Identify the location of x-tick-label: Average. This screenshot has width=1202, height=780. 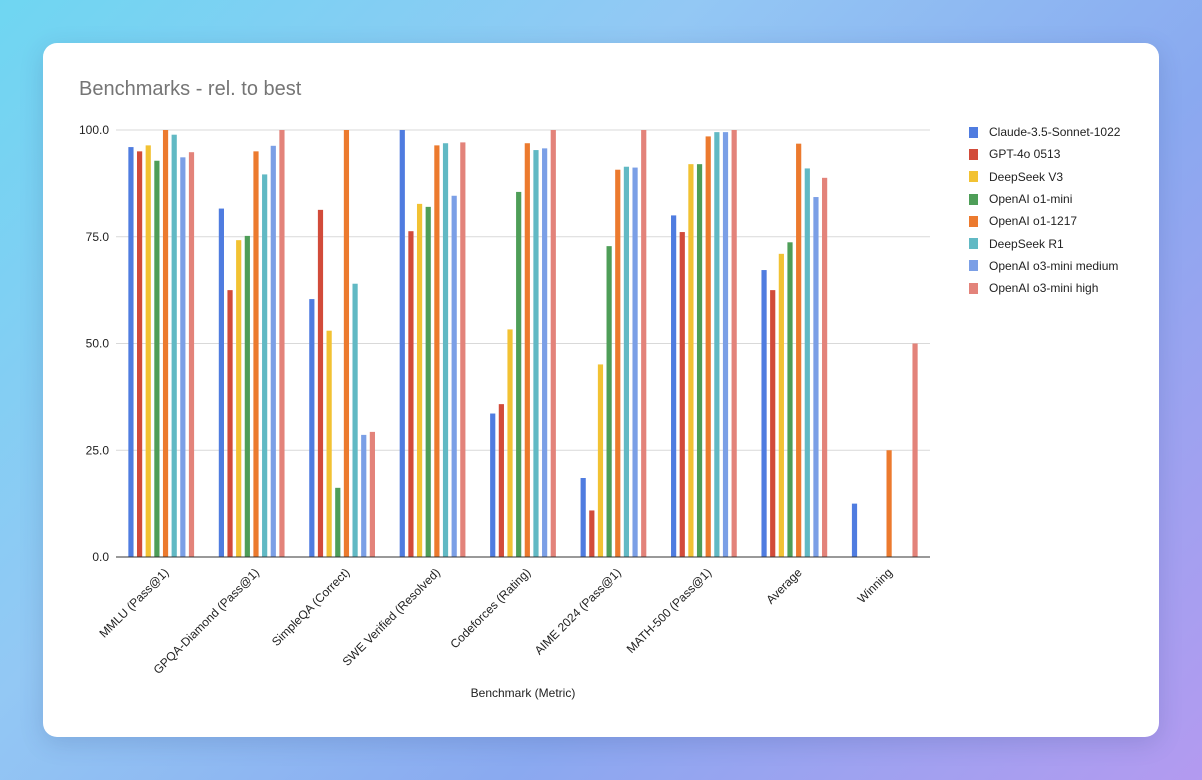
(784, 586).